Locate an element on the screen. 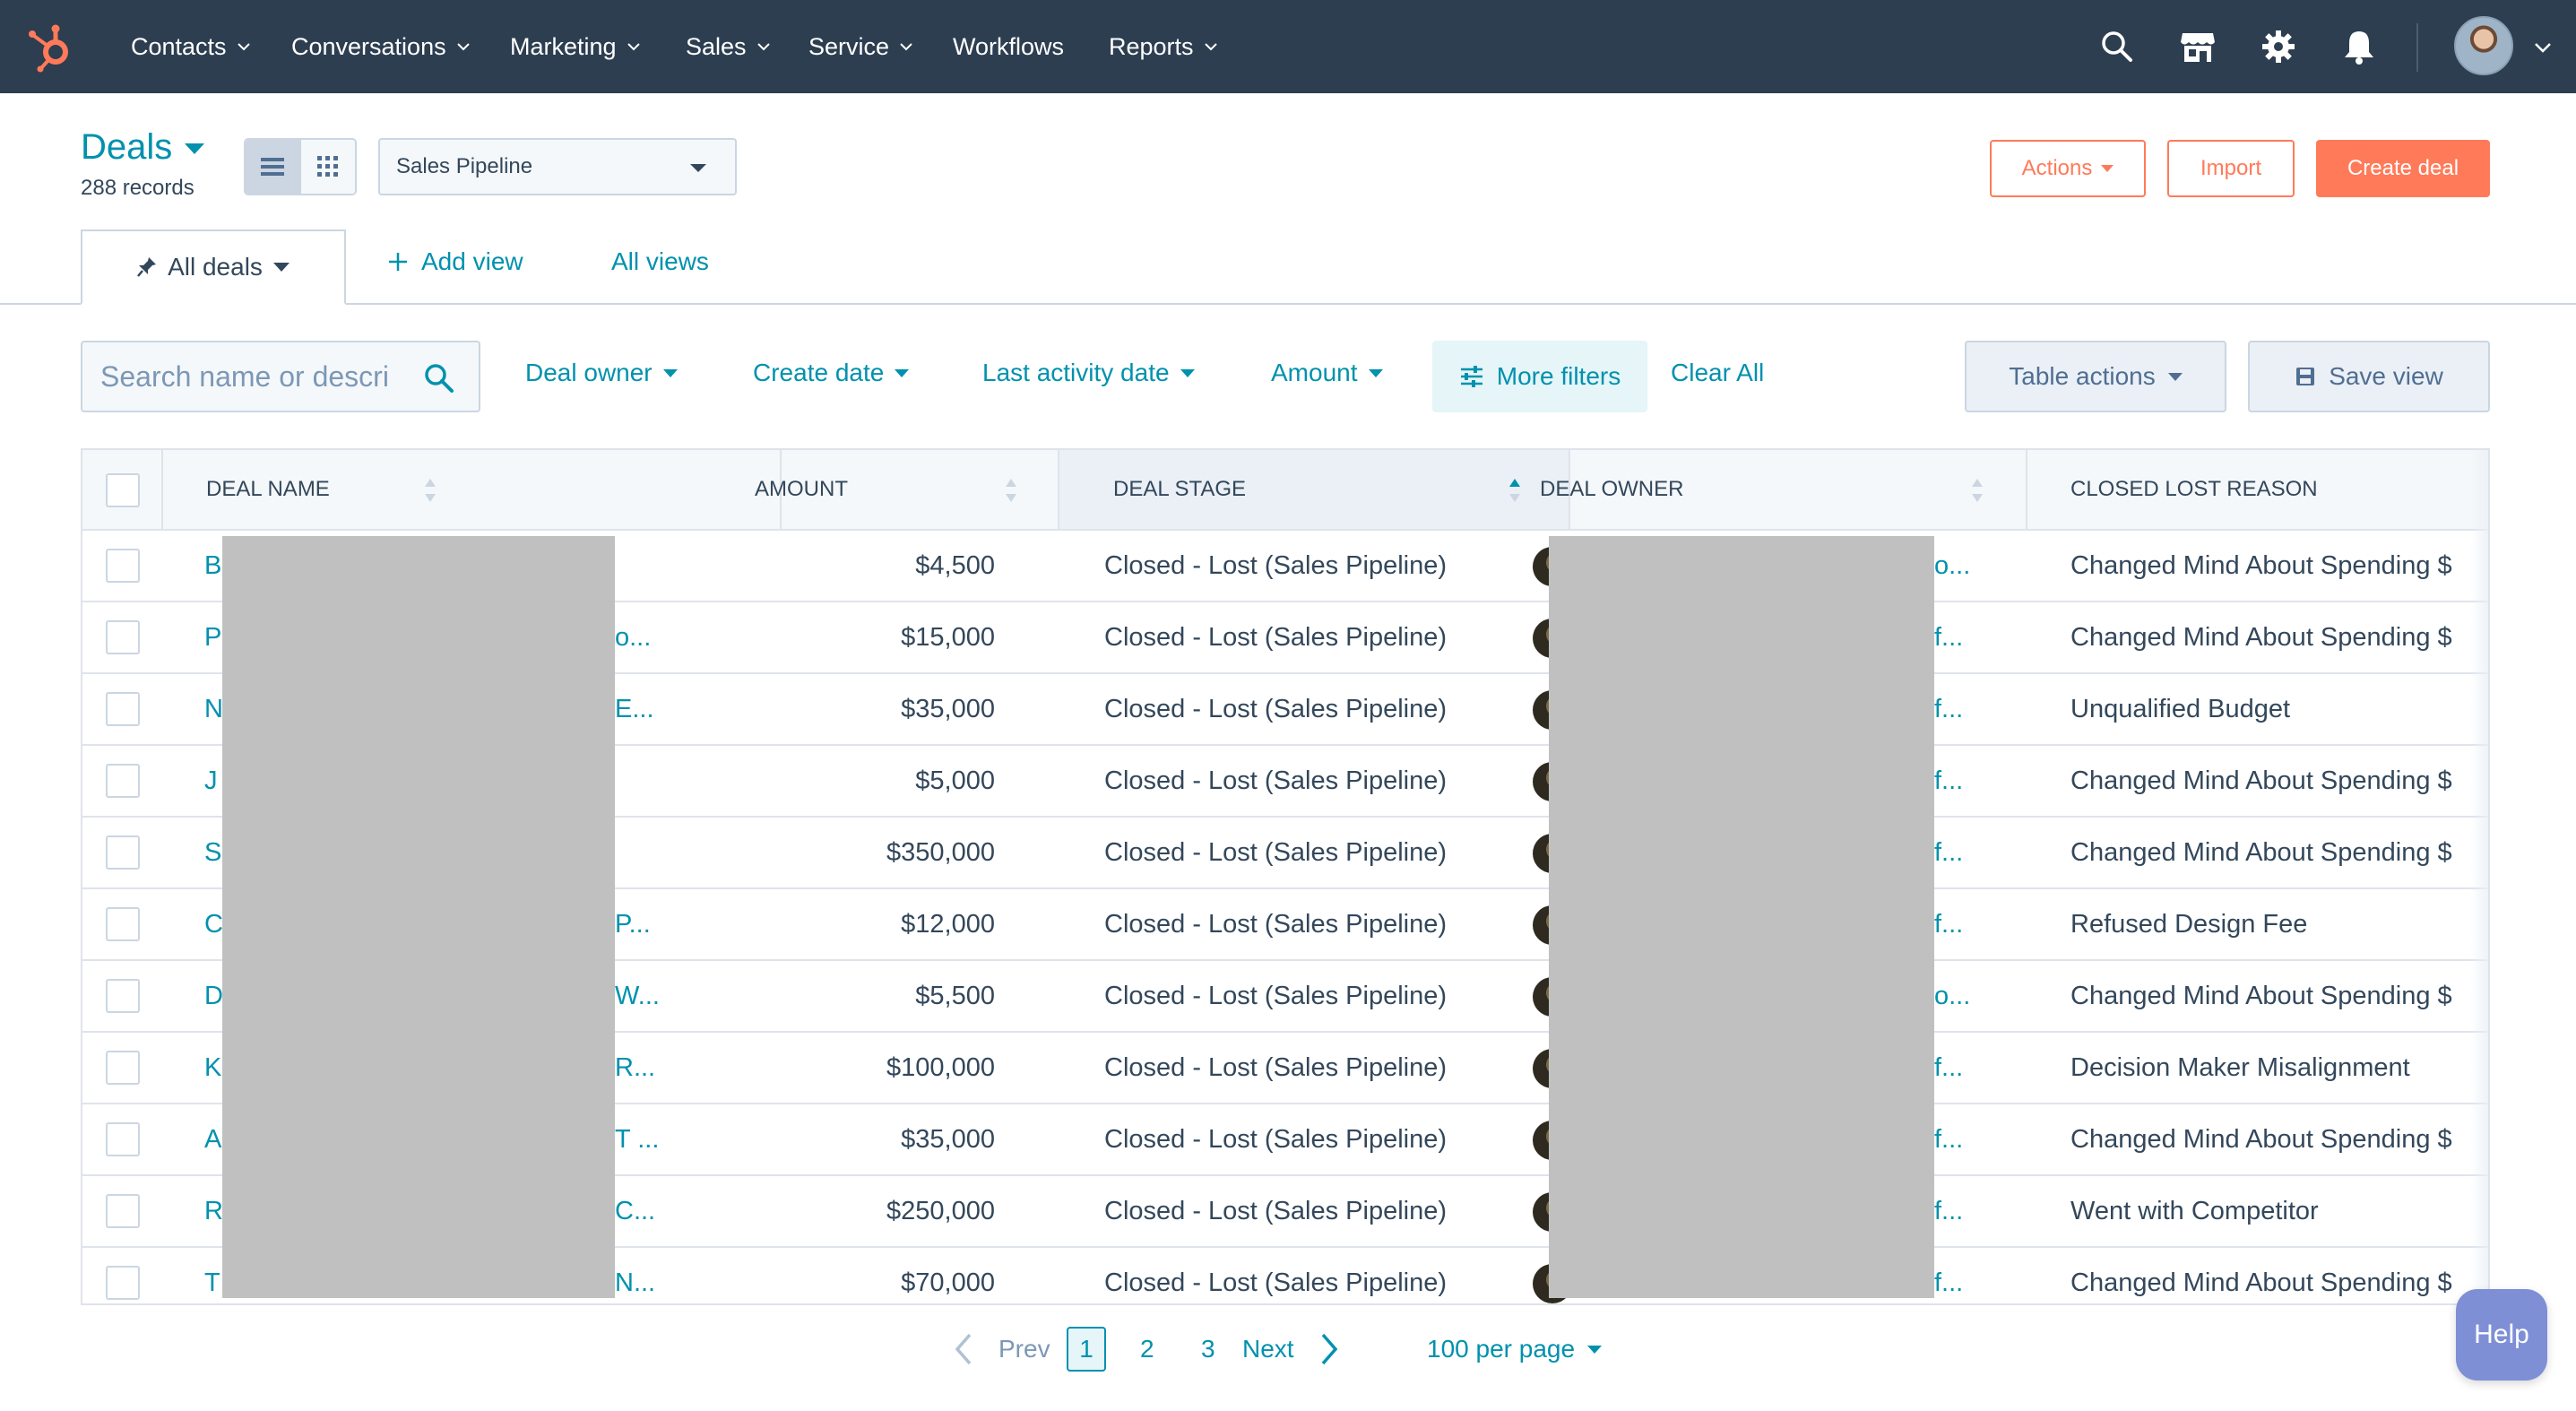 The height and width of the screenshot is (1411, 2576). filter-deal-owner: Deal owner is located at coordinates (601, 373).